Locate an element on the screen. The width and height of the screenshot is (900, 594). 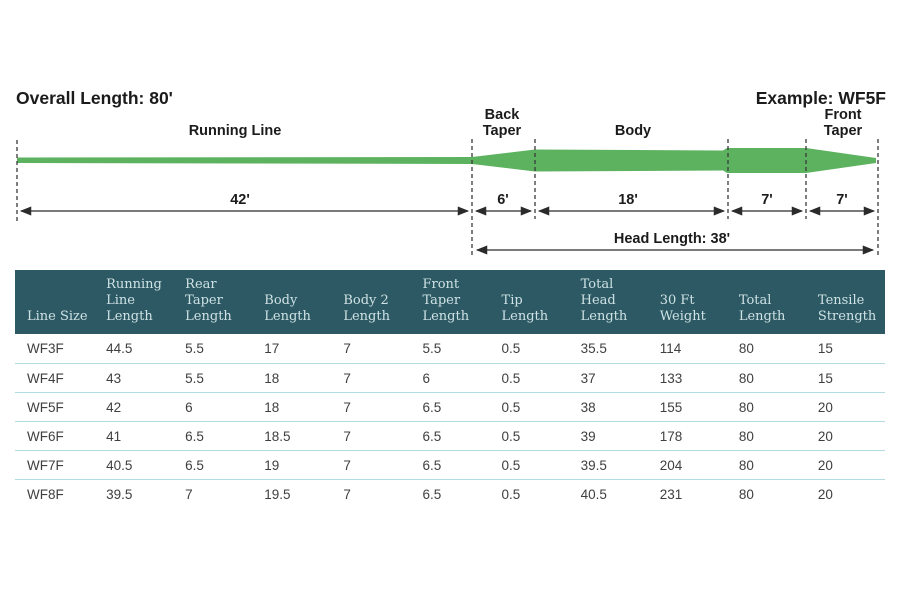
measurement-label: 18' is located at coordinates (628, 200).